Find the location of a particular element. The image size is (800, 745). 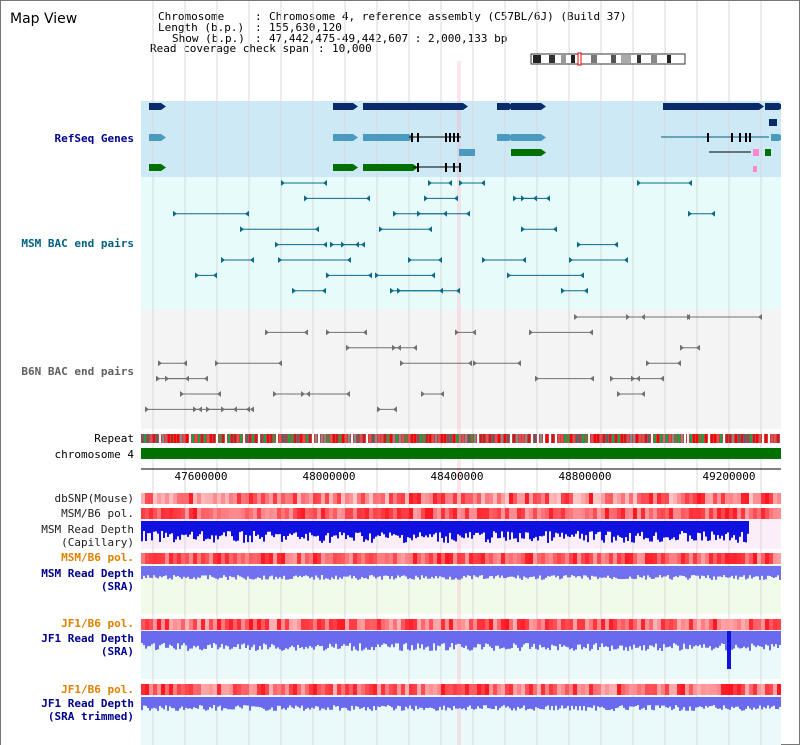

track-label-msm-b6-pol-2: MSM/B6 pol. is located at coordinates (97, 557).